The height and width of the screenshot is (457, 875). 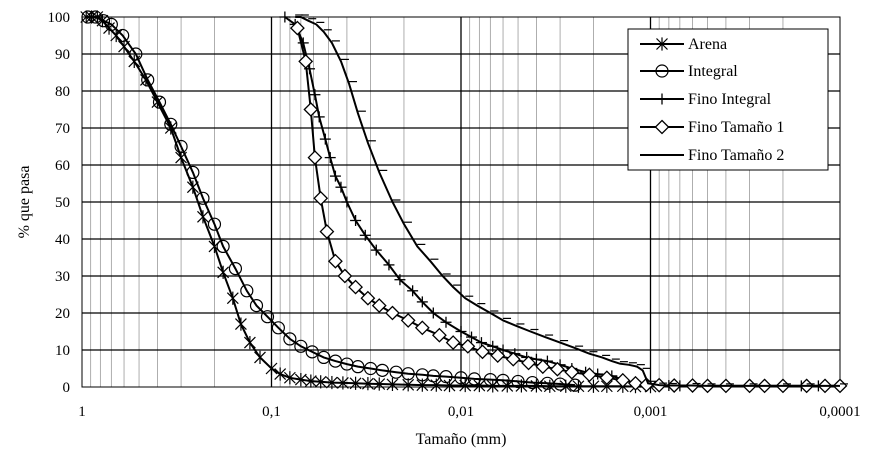 I want to click on y-tick-label: 100, so click(x=59, y=18).